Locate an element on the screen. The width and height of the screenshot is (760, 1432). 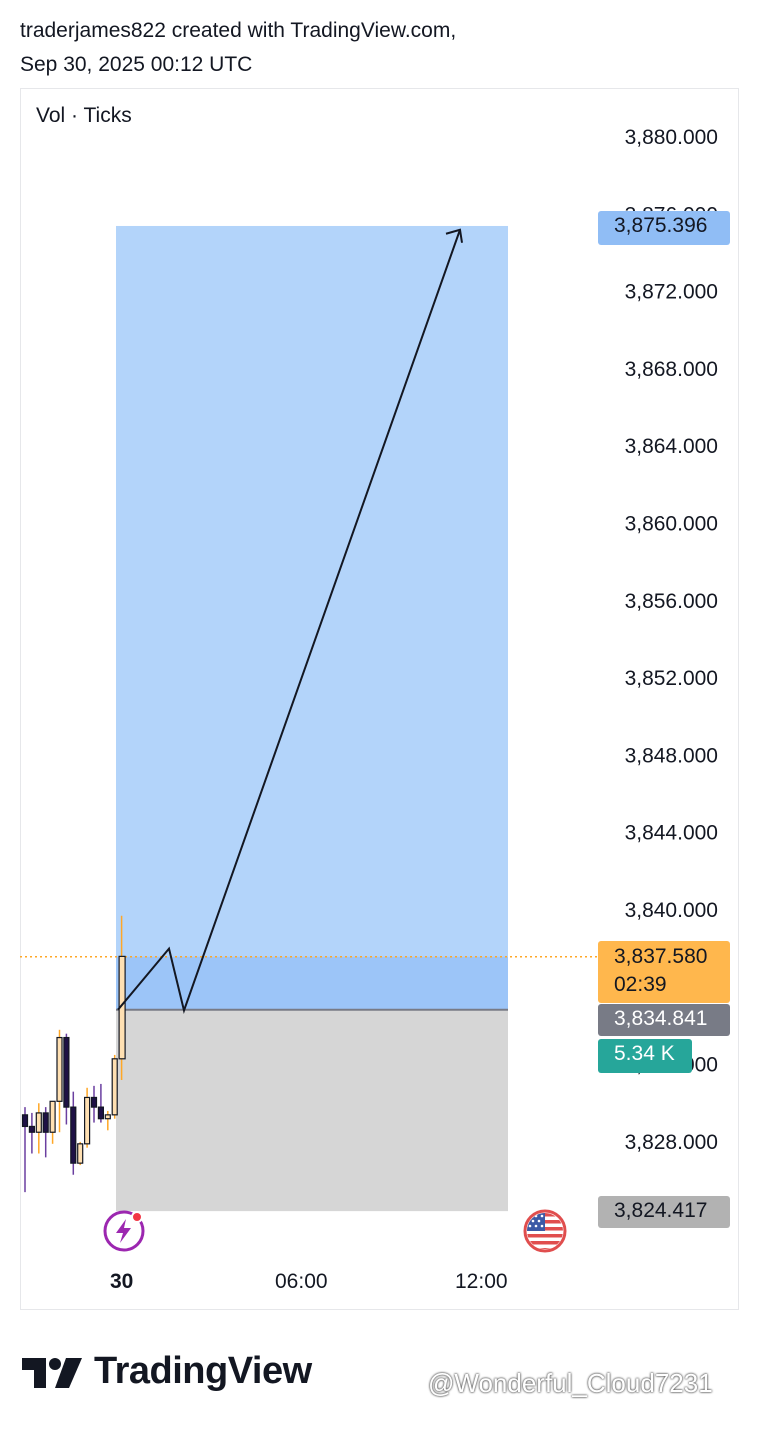
y-tick-label: 3,868.000 is located at coordinates (671, 369).